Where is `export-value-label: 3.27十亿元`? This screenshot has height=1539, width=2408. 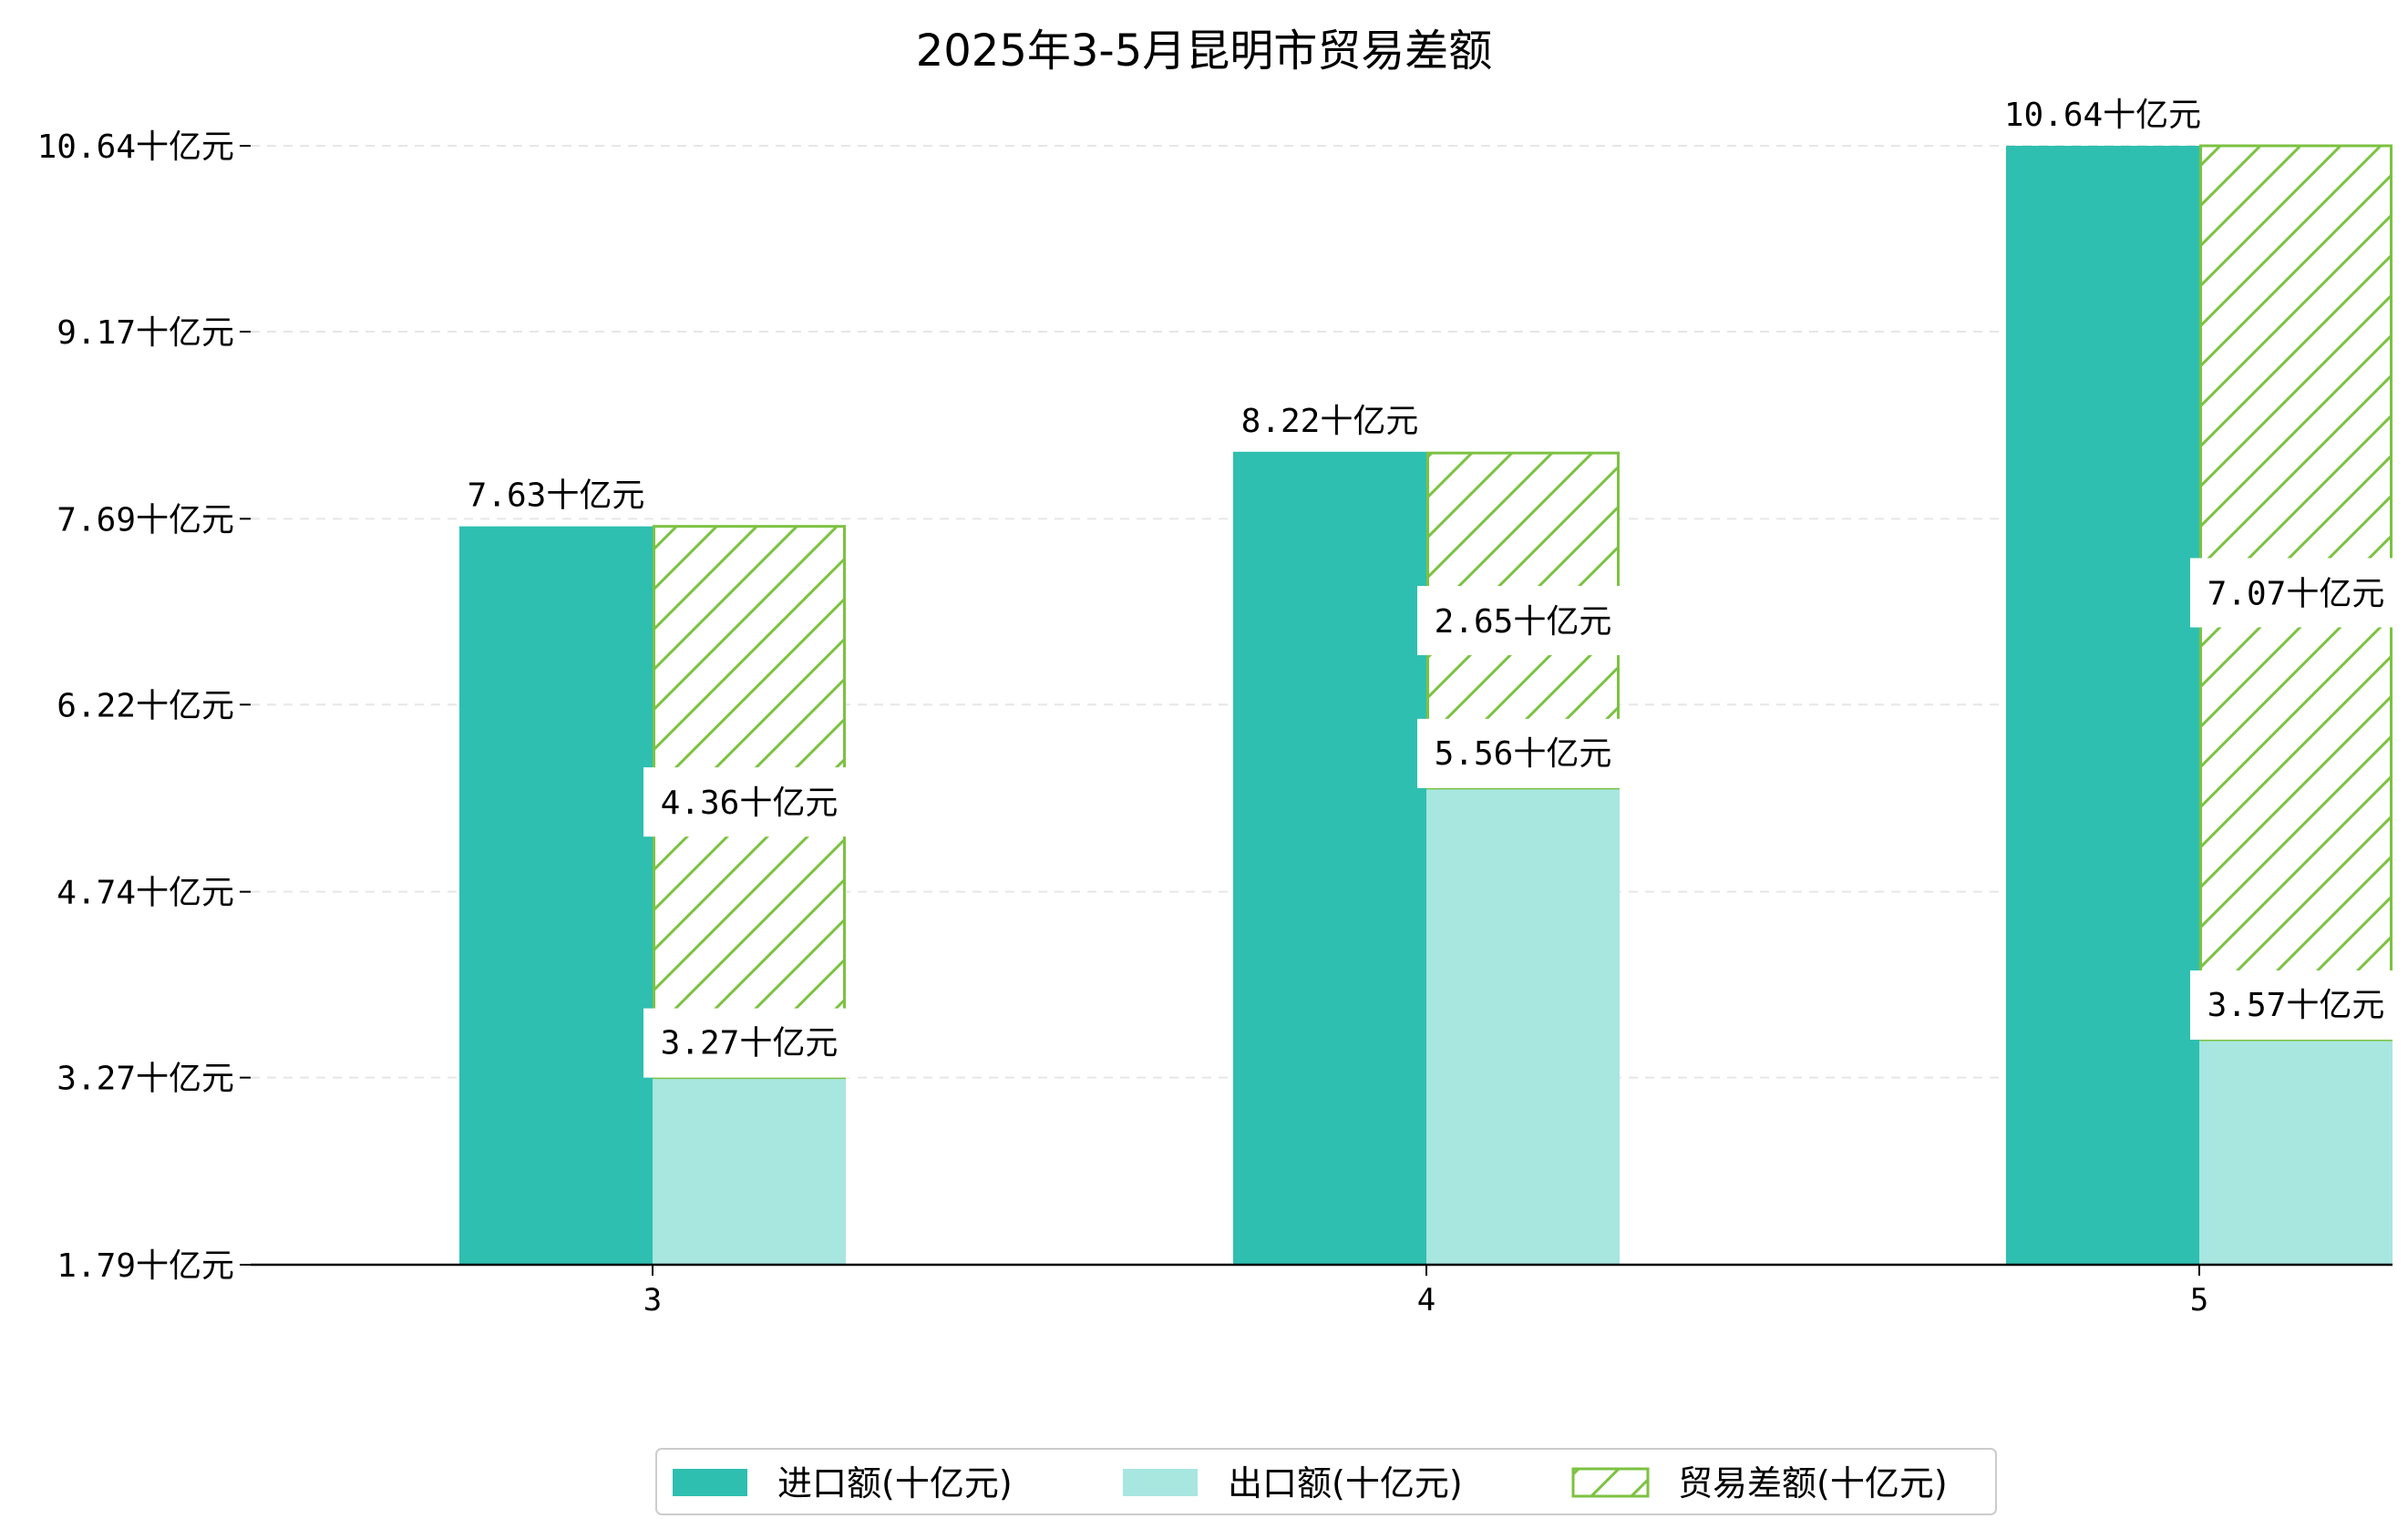 export-value-label: 3.27十亿元 is located at coordinates (750, 1044).